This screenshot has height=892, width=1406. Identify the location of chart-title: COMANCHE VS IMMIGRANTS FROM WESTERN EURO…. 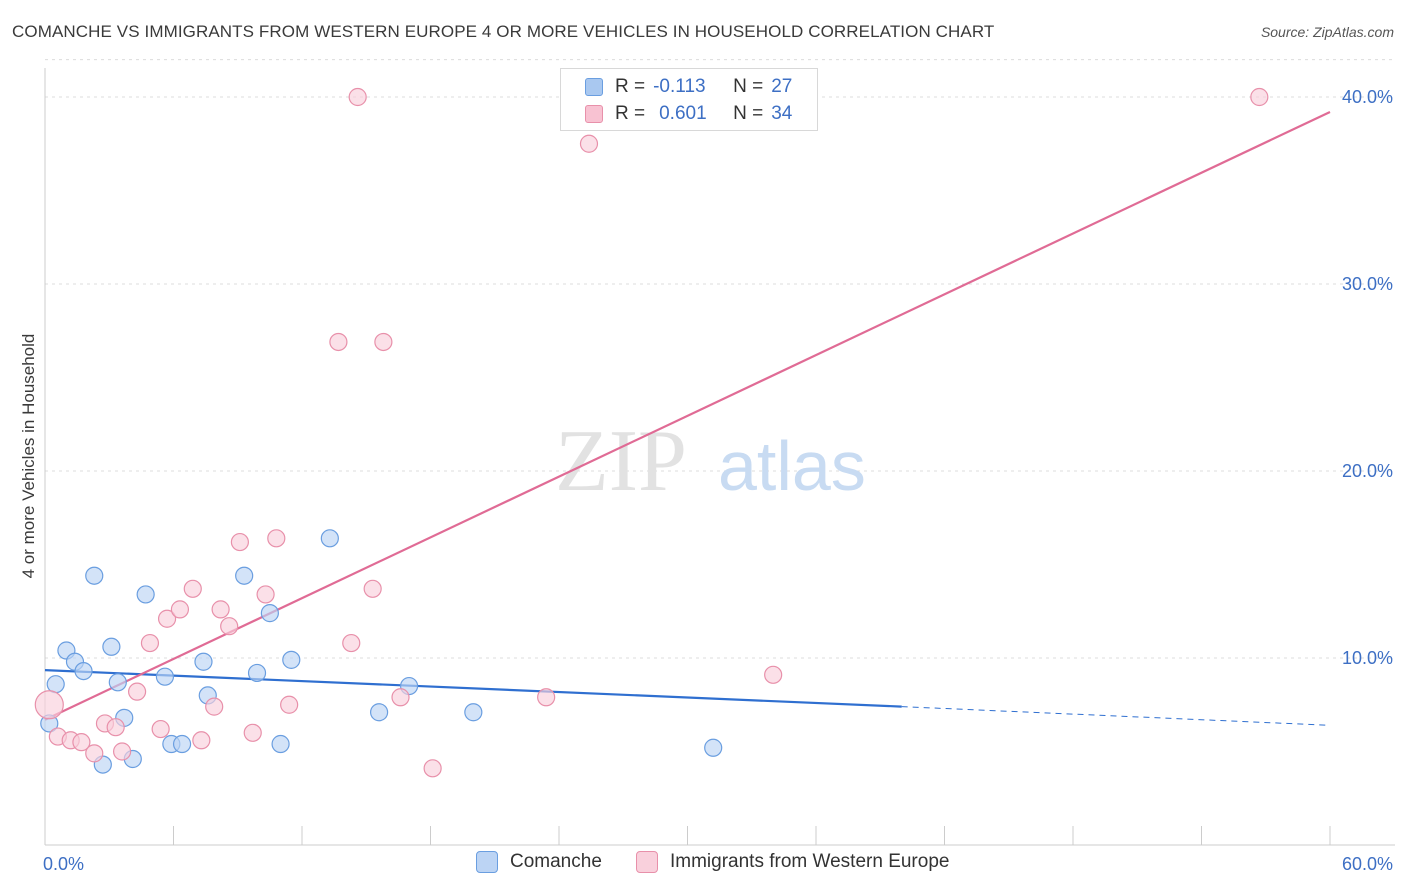
(503, 31).